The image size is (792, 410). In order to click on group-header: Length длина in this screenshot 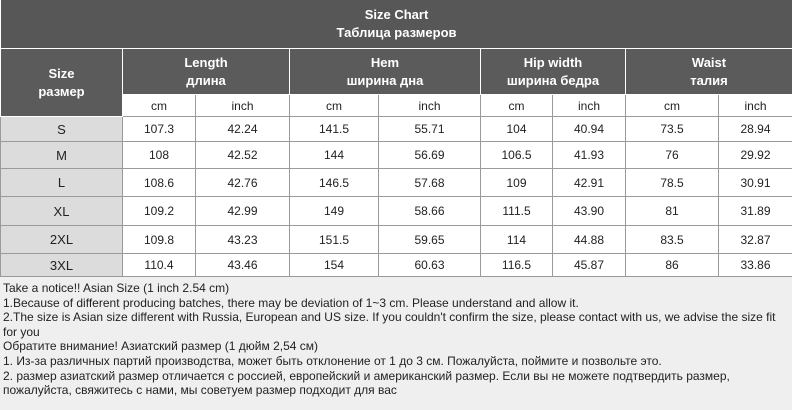, I will do `click(206, 71)`.